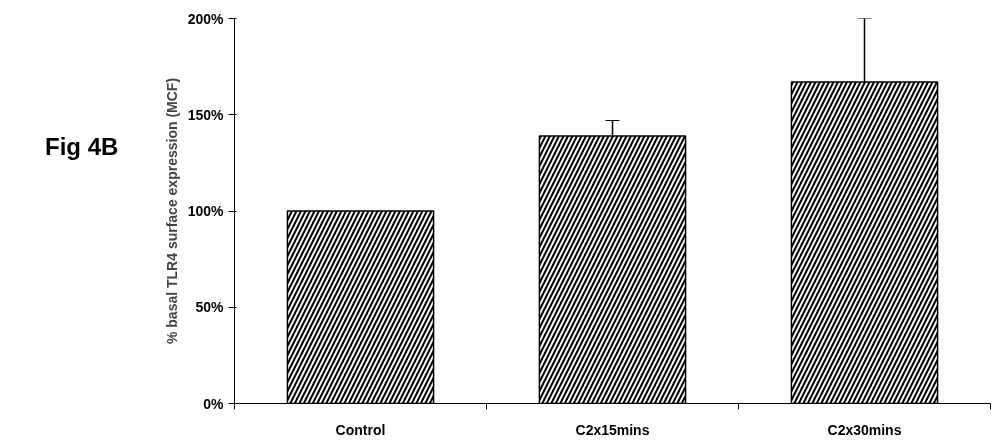  What do you see at coordinates (82, 147) in the screenshot?
I see `caption: Fig 4B` at bounding box center [82, 147].